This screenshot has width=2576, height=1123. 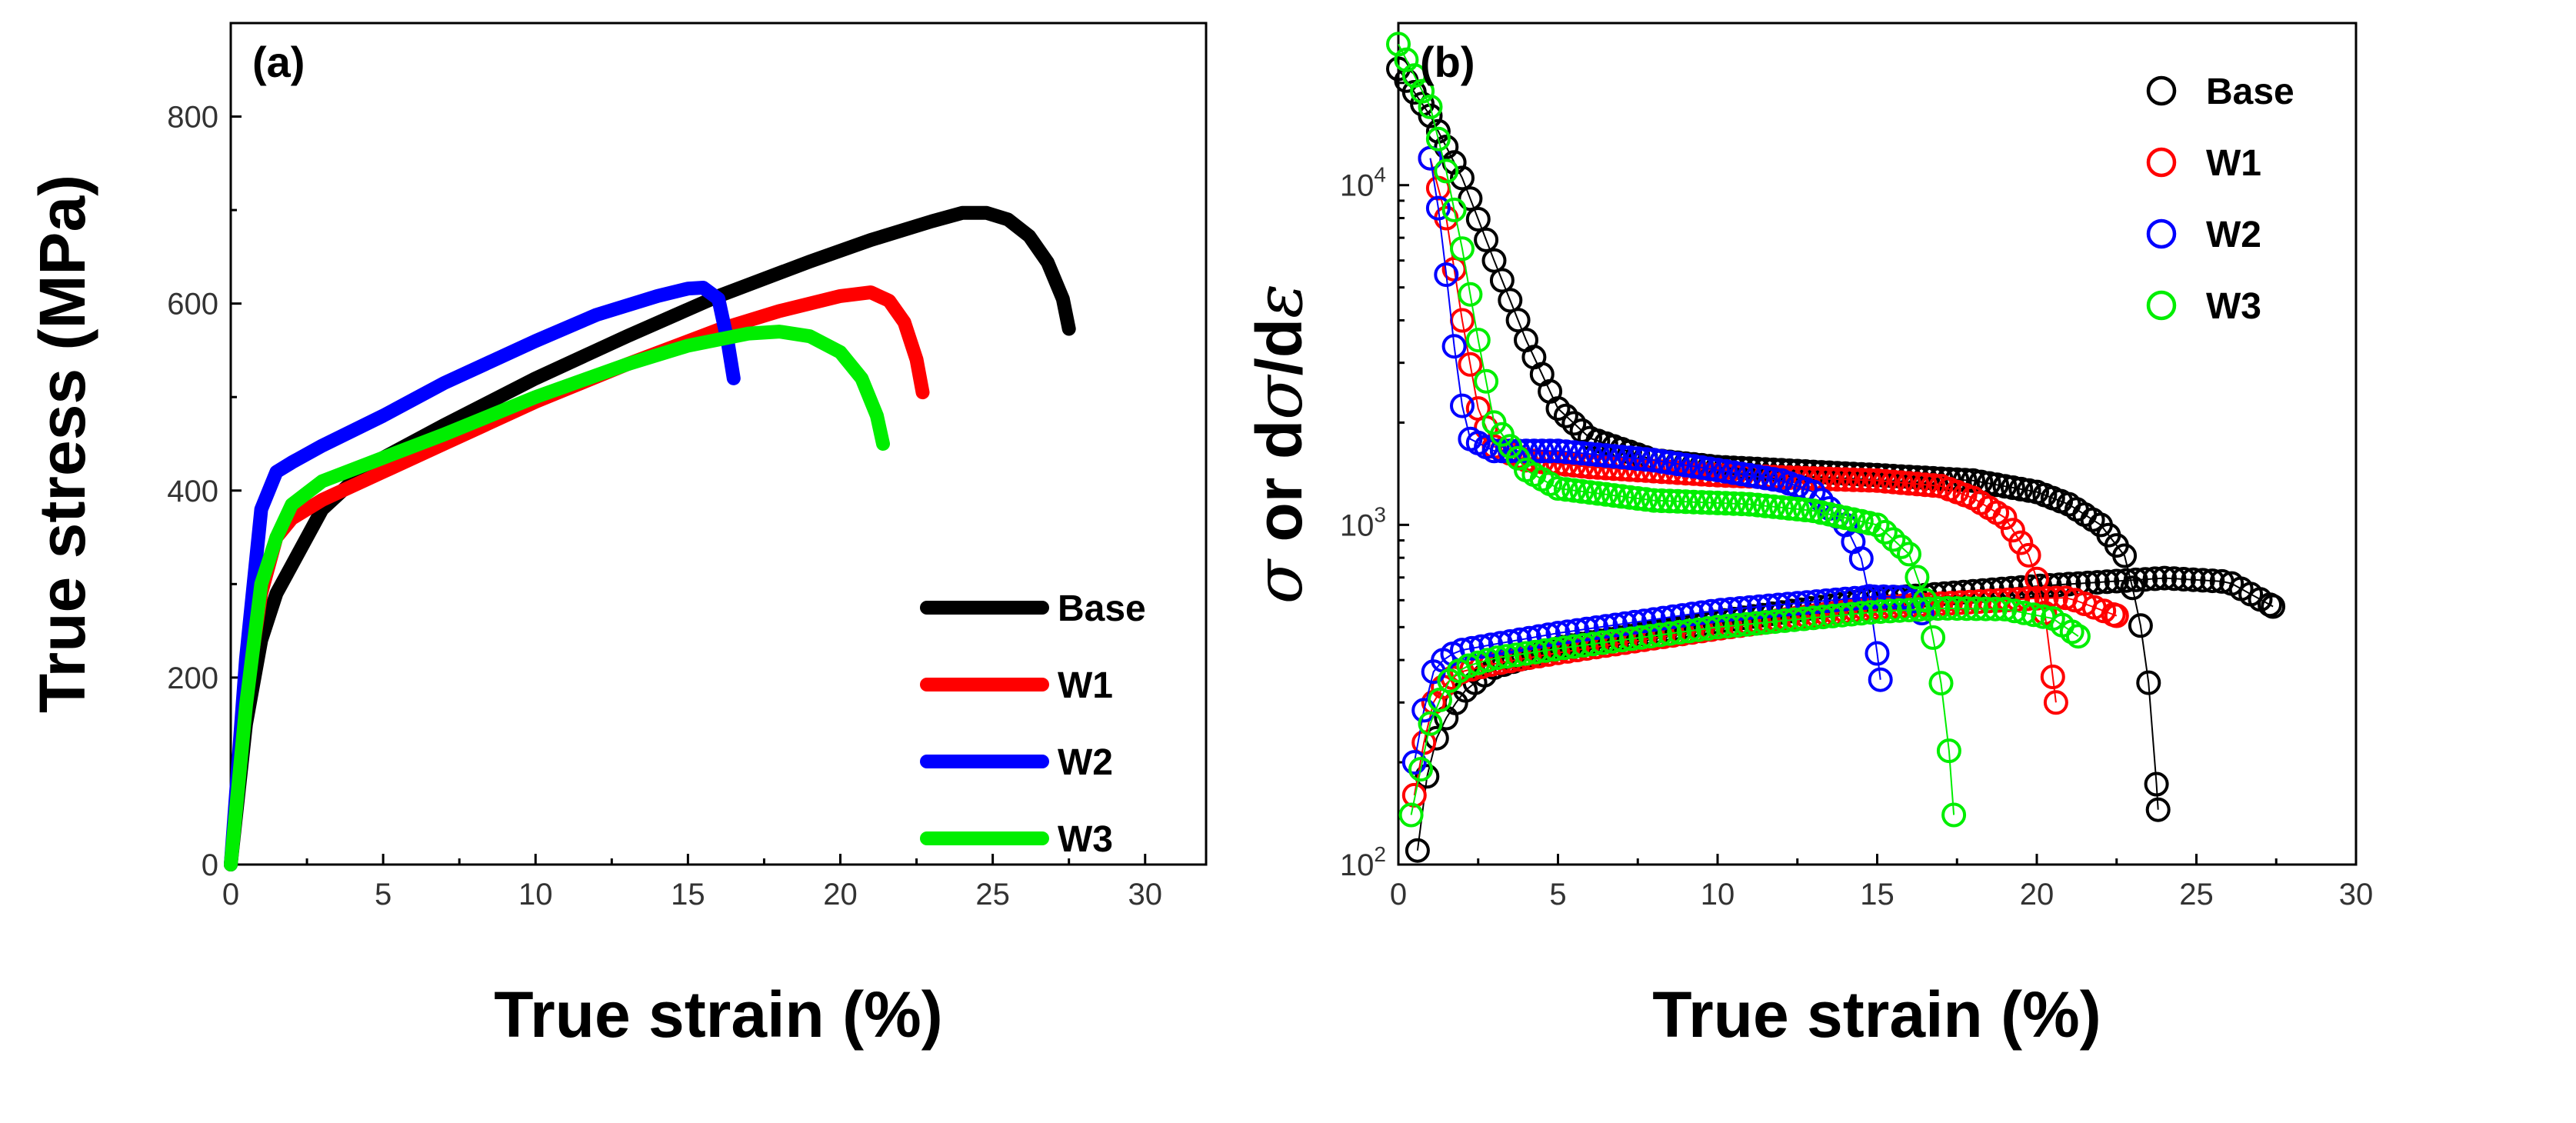 What do you see at coordinates (1380, 175) in the screenshot?
I see `y-tick-exp-b: 4` at bounding box center [1380, 175].